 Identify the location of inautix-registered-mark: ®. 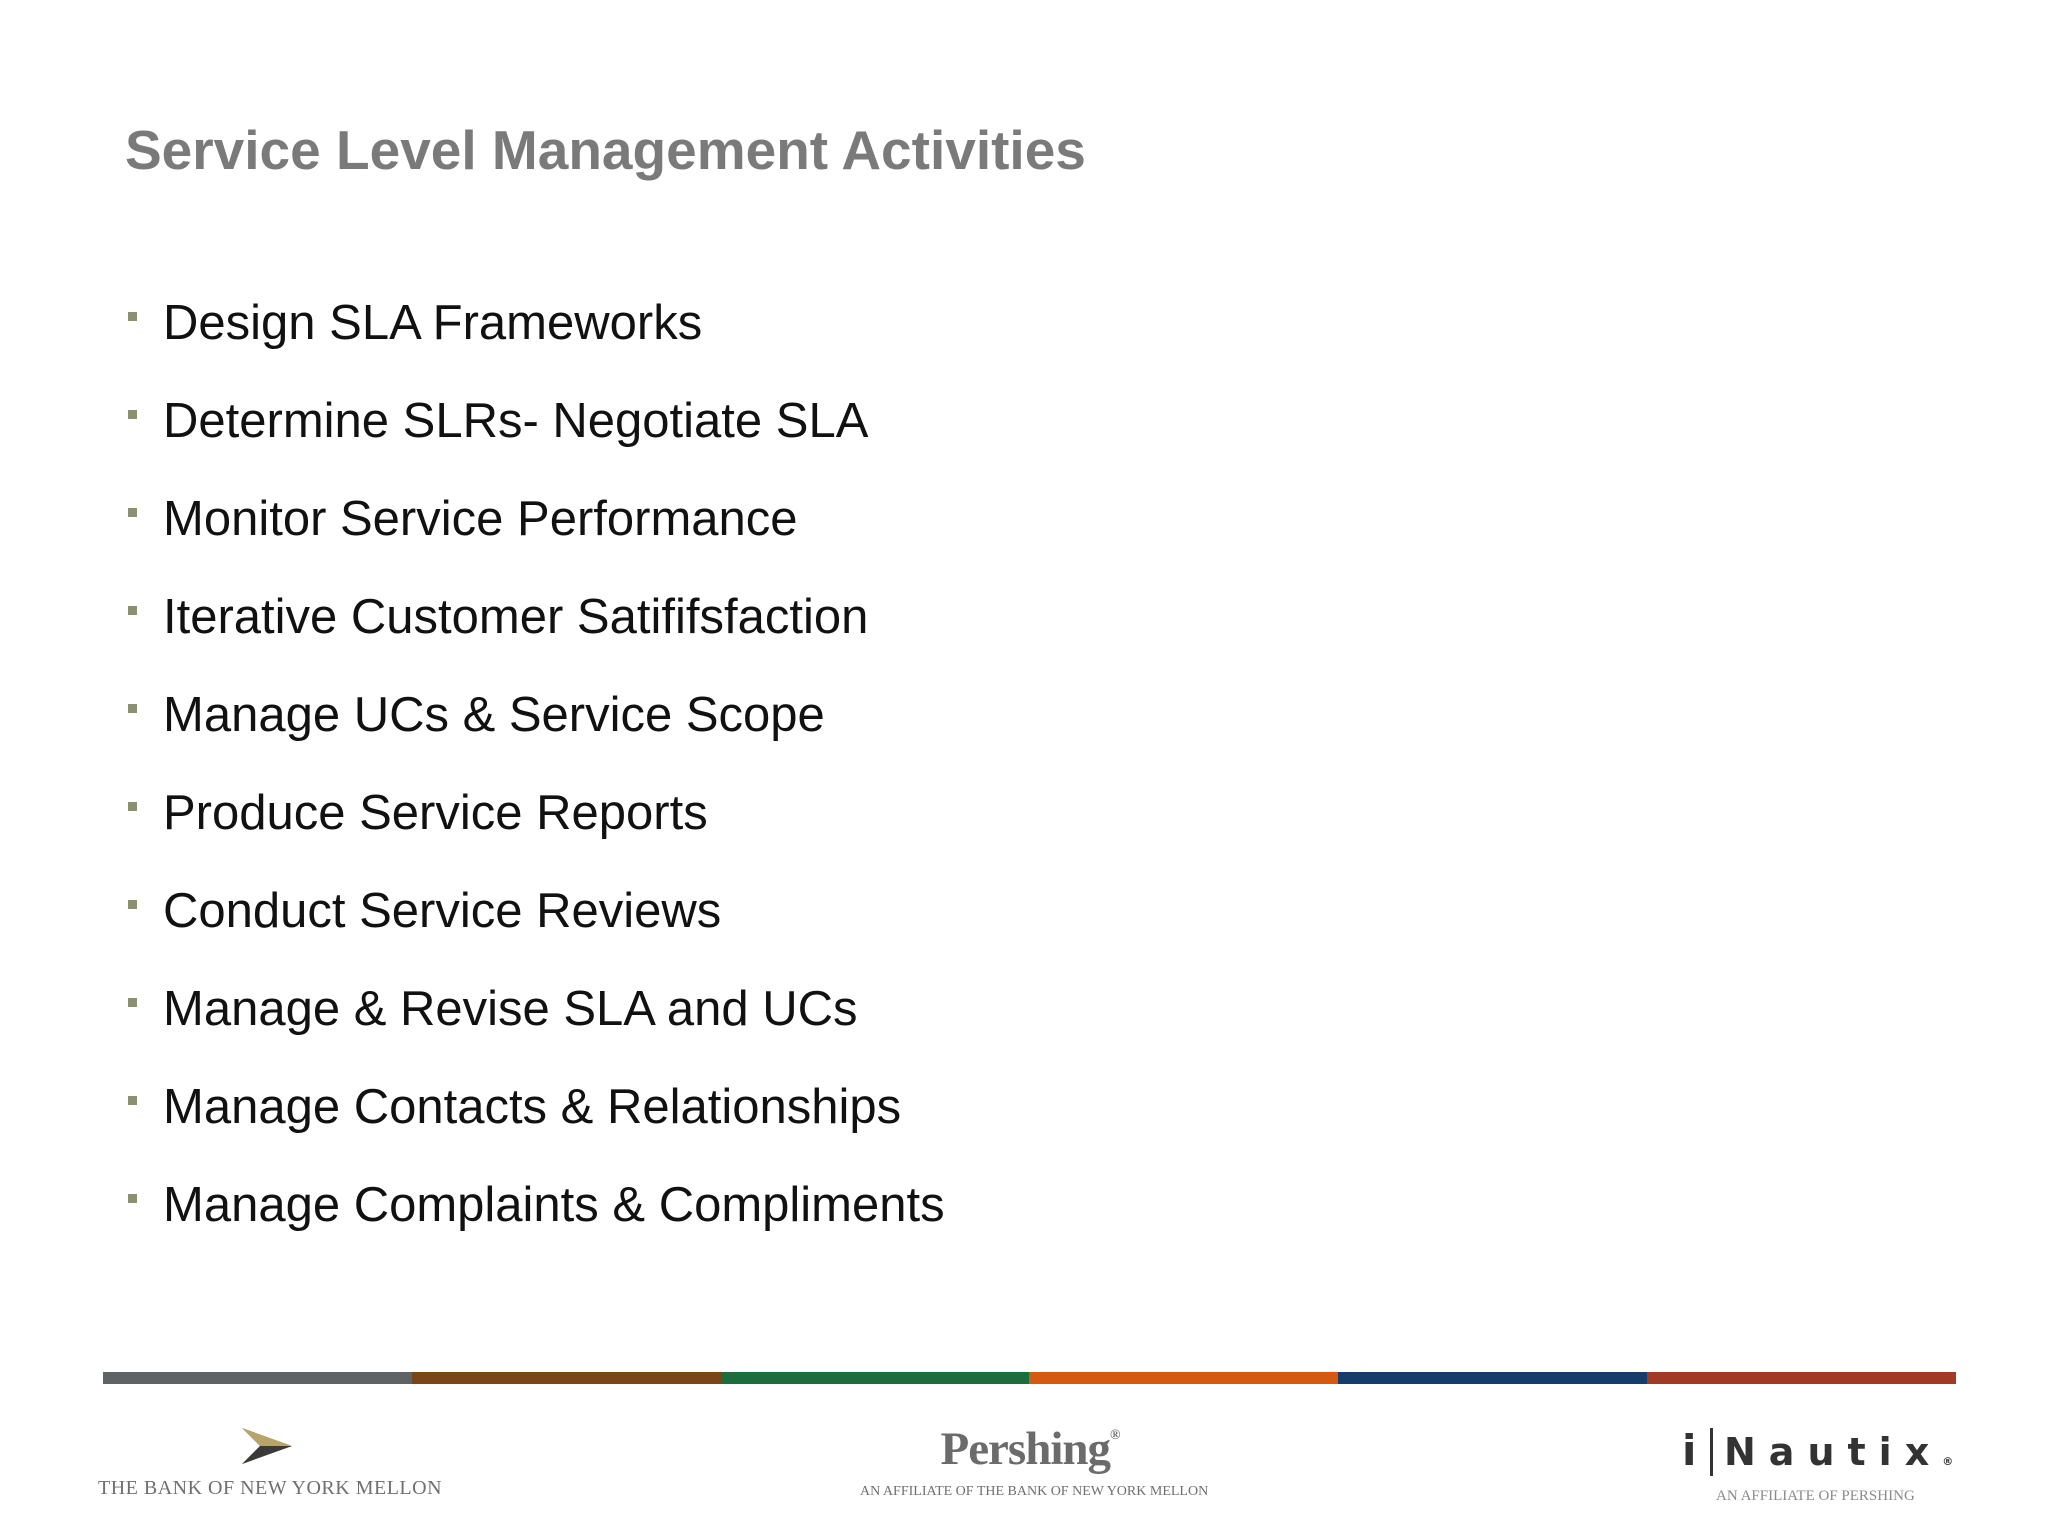
(1948, 1461).